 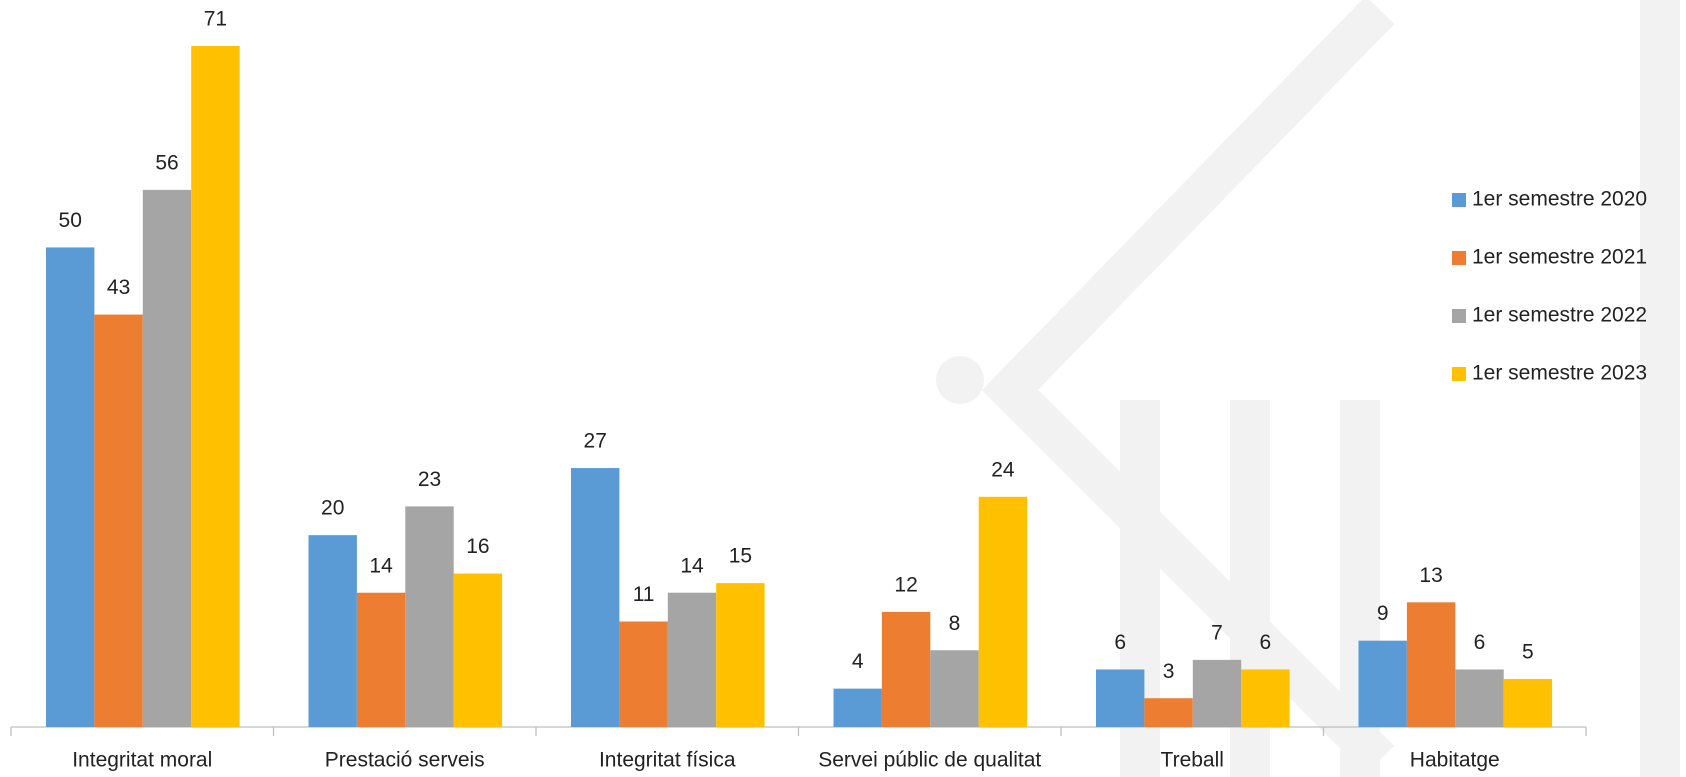 What do you see at coordinates (1217, 632) in the screenshot?
I see `value-label: 7` at bounding box center [1217, 632].